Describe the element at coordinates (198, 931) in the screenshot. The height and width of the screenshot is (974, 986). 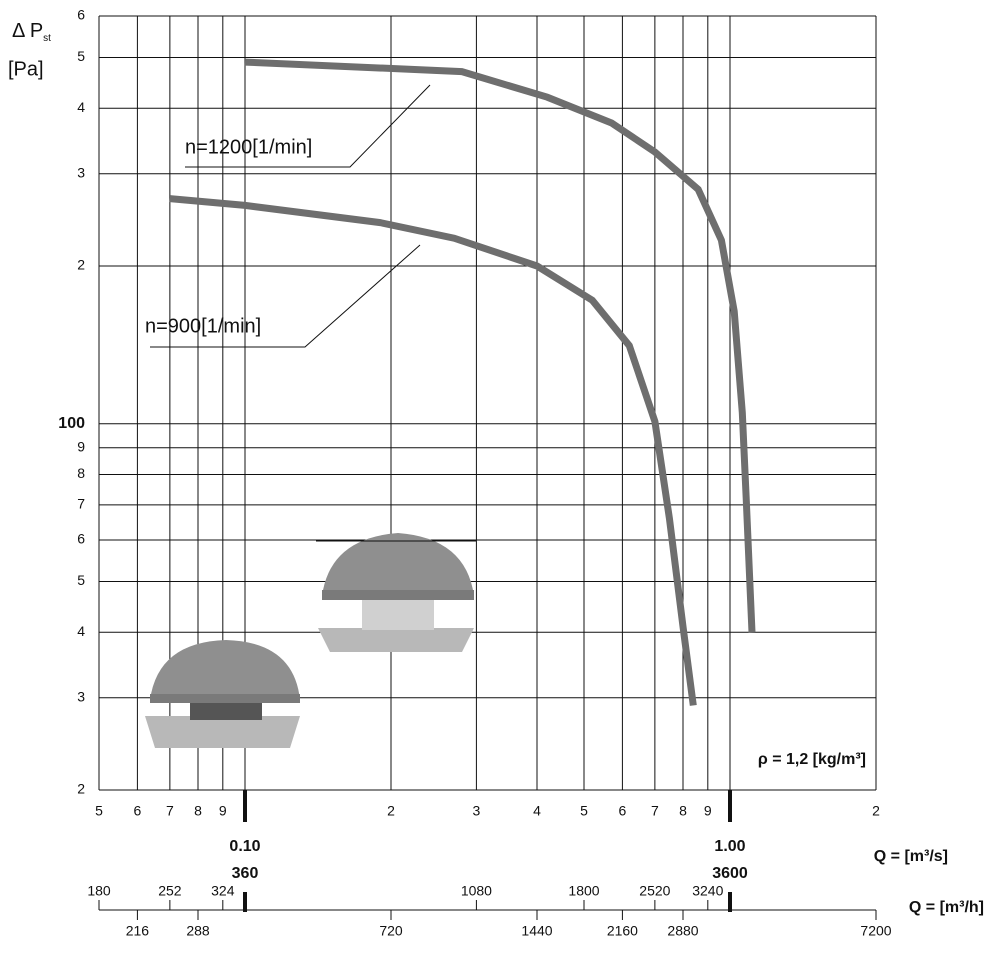
I see `x2-tick-label: 288` at that location.